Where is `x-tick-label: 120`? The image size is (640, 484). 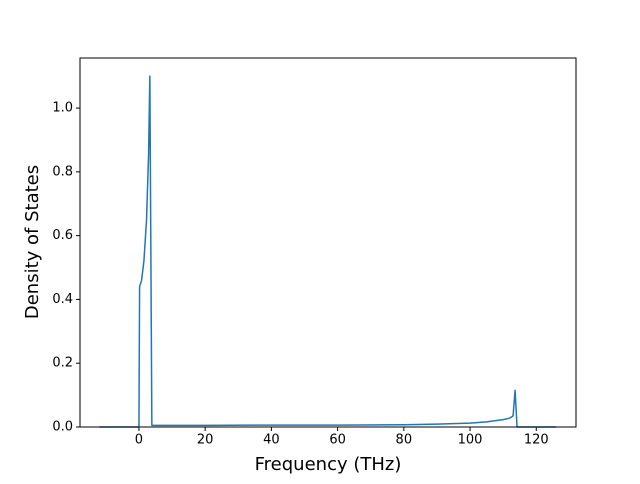
x-tick-label: 120 is located at coordinates (536, 440).